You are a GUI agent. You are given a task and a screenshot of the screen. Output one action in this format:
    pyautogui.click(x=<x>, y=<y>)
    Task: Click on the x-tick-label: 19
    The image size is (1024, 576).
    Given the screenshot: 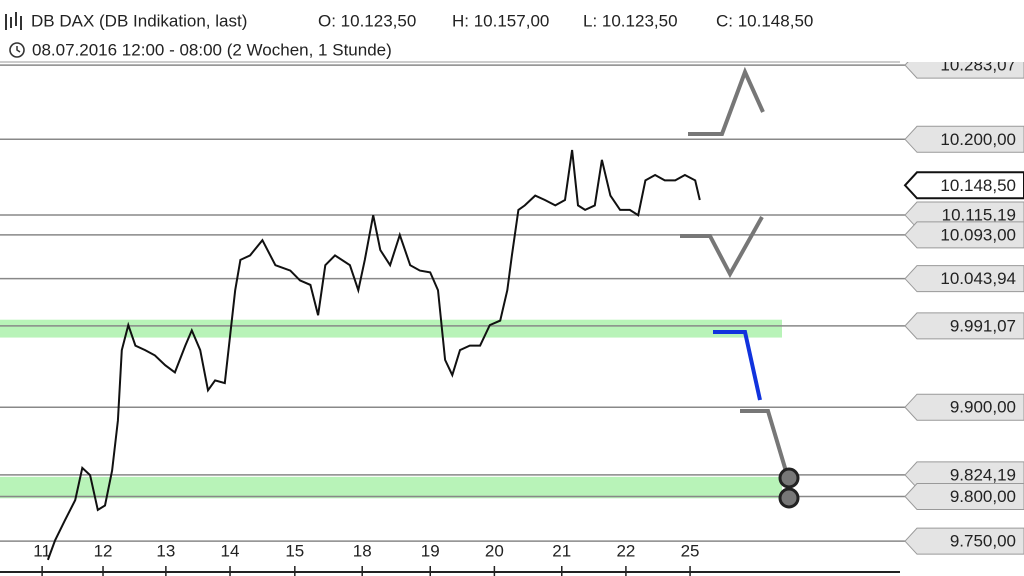 What is the action you would take?
    pyautogui.click(x=430, y=550)
    